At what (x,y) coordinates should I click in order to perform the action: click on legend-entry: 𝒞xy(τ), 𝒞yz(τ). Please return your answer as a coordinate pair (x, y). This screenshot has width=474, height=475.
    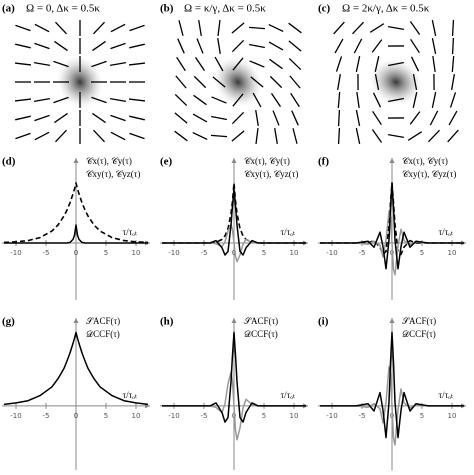
    Looking at the image, I should click on (113, 174).